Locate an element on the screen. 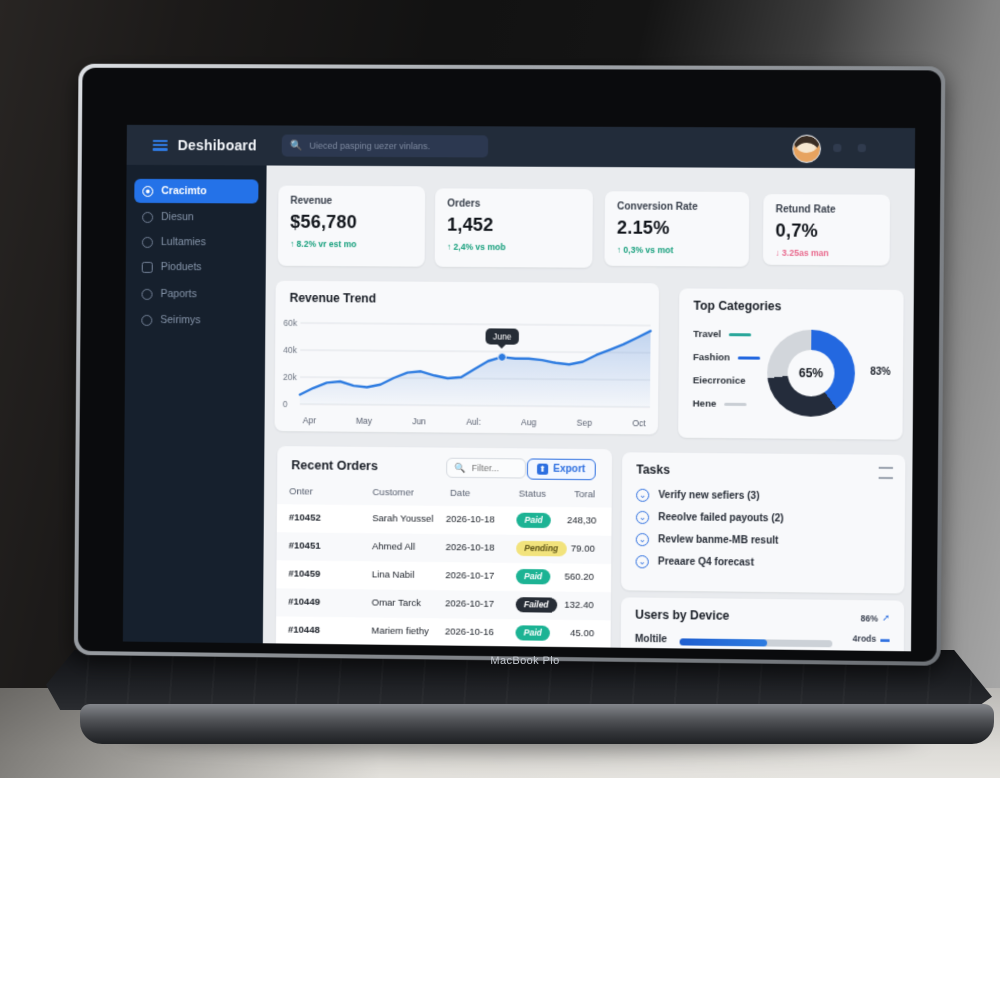 The width and height of the screenshot is (1000, 1000). kpi-label: Orders is located at coordinates (464, 204).